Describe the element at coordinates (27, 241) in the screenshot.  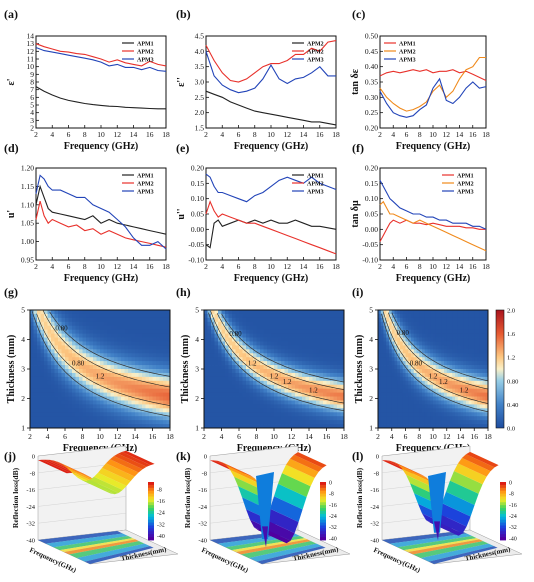
I see `y-tick-label: 1.00` at that location.